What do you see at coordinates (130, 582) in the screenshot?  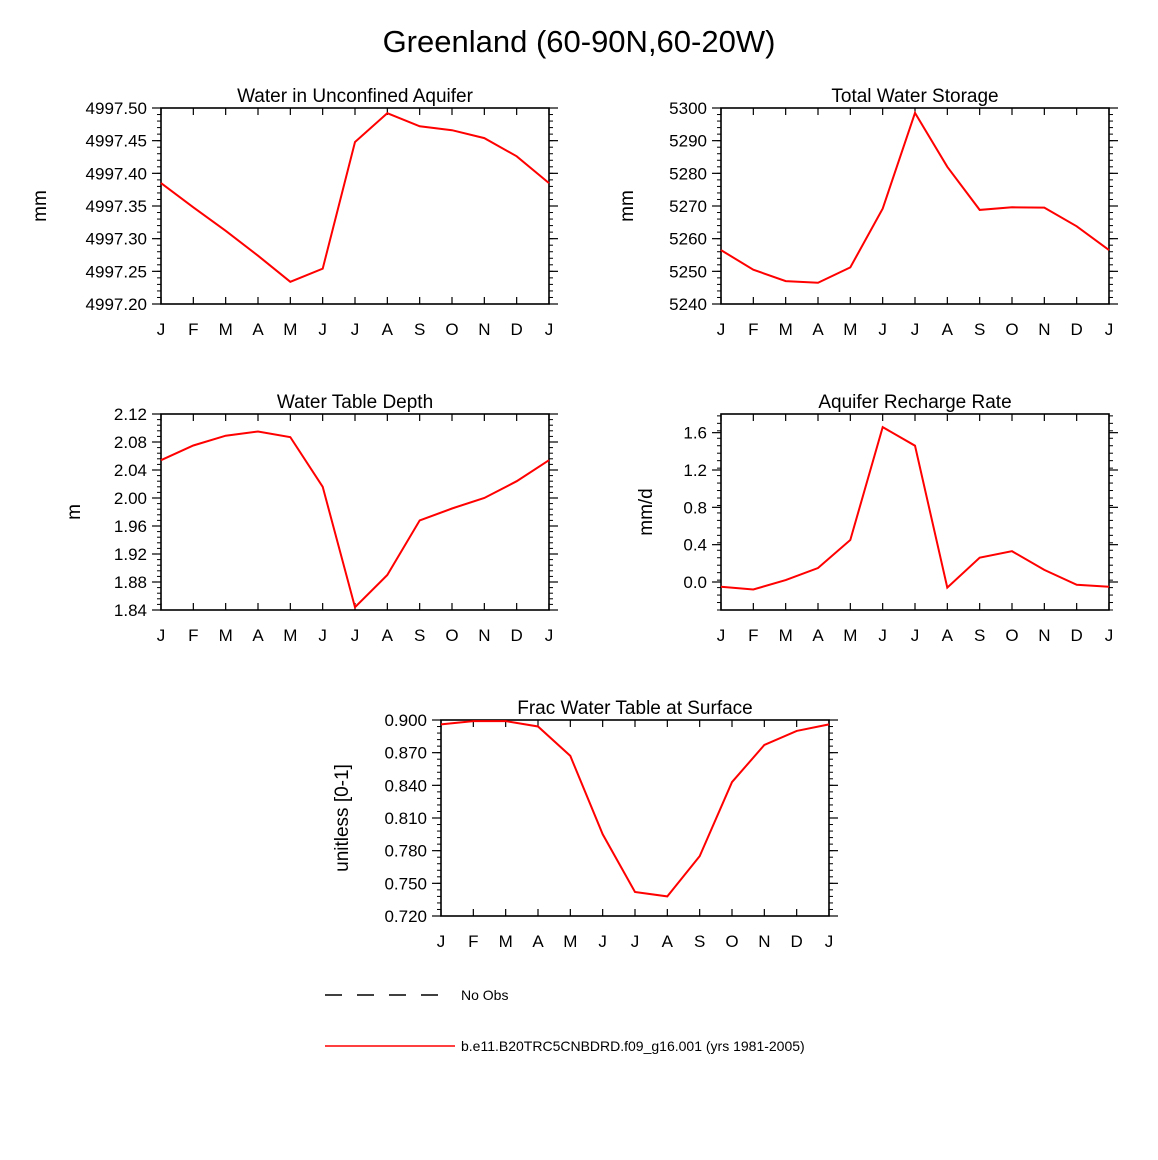 I see `y-tick-label: 1.88` at bounding box center [130, 582].